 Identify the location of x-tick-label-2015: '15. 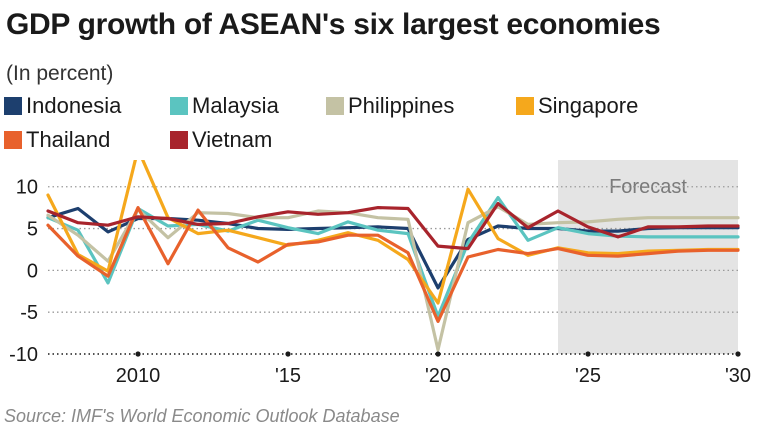
(288, 376).